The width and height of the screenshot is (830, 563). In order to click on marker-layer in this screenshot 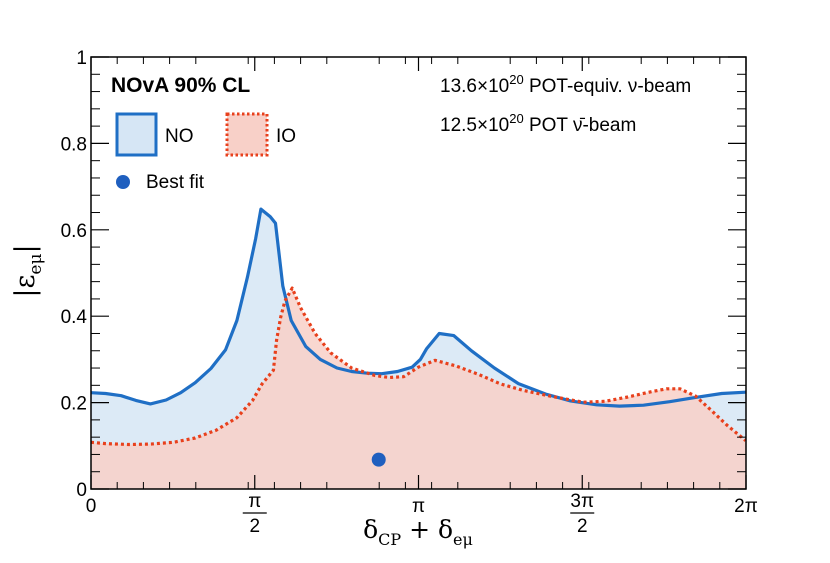, I will do `click(378, 459)`.